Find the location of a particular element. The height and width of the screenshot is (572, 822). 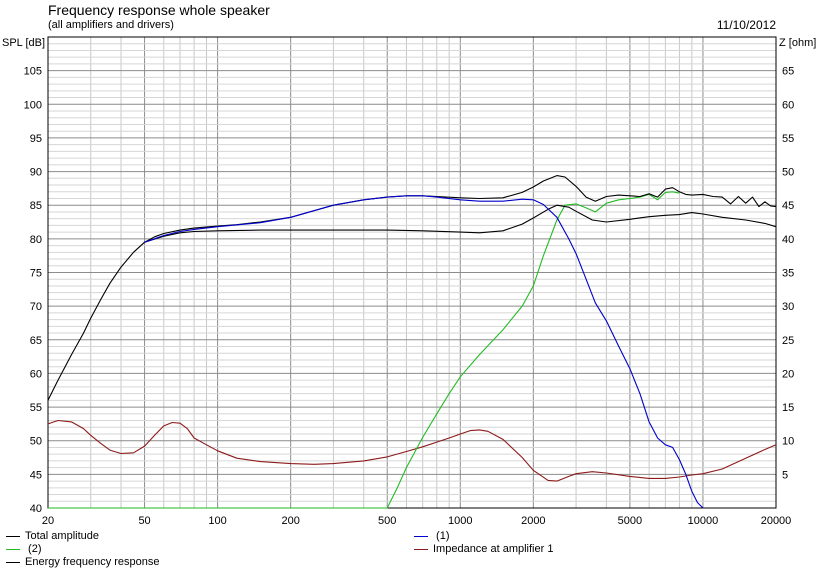

y-tick-label: 85 is located at coordinates (36, 206).